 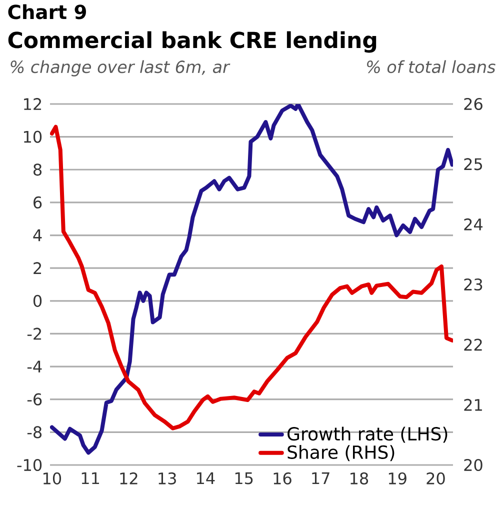 I want to click on x-tick-label: 16, so click(x=283, y=478).